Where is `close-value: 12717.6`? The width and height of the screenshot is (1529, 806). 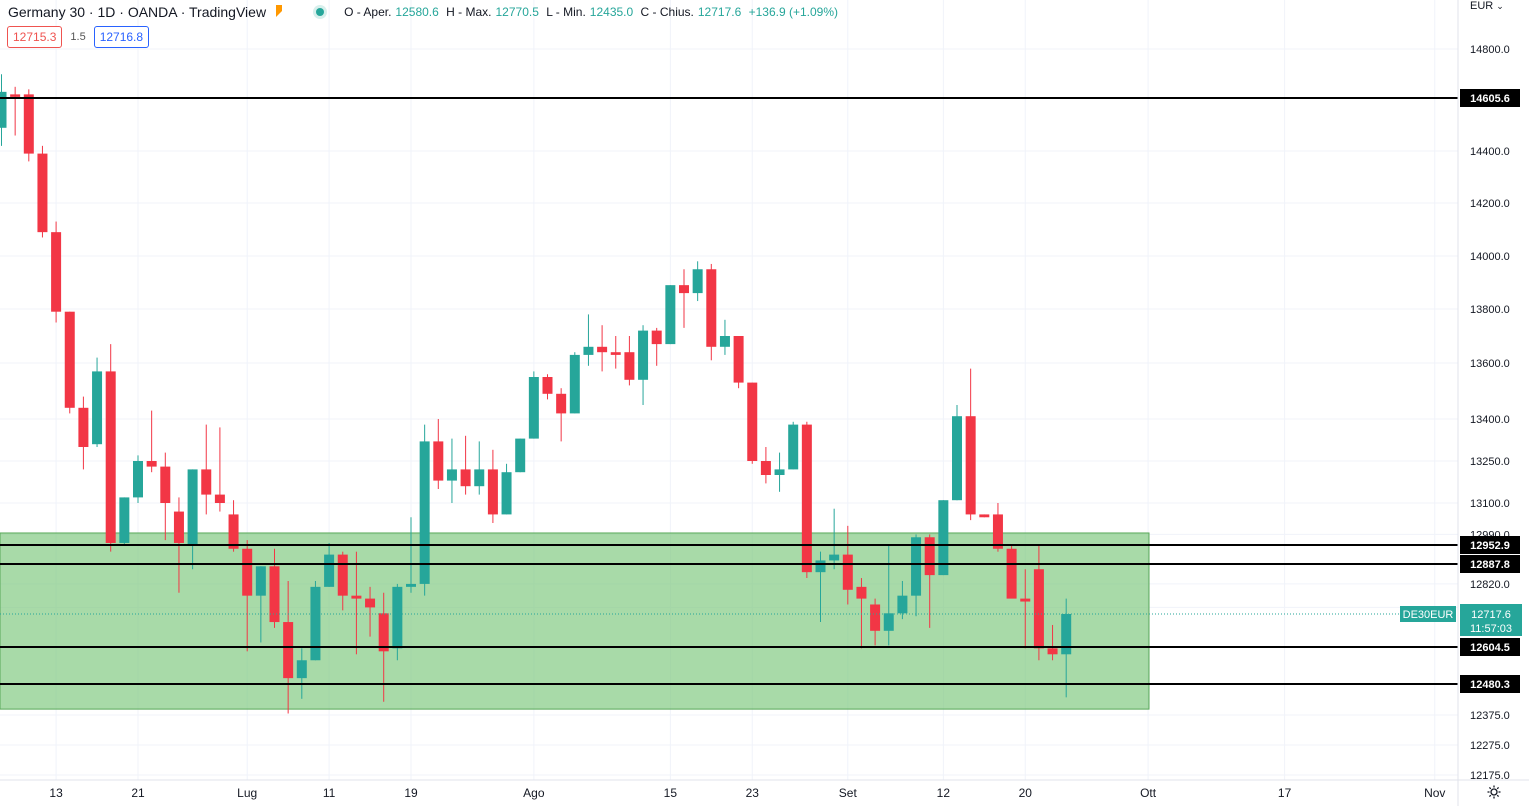
close-value: 12717.6 is located at coordinates (719, 12).